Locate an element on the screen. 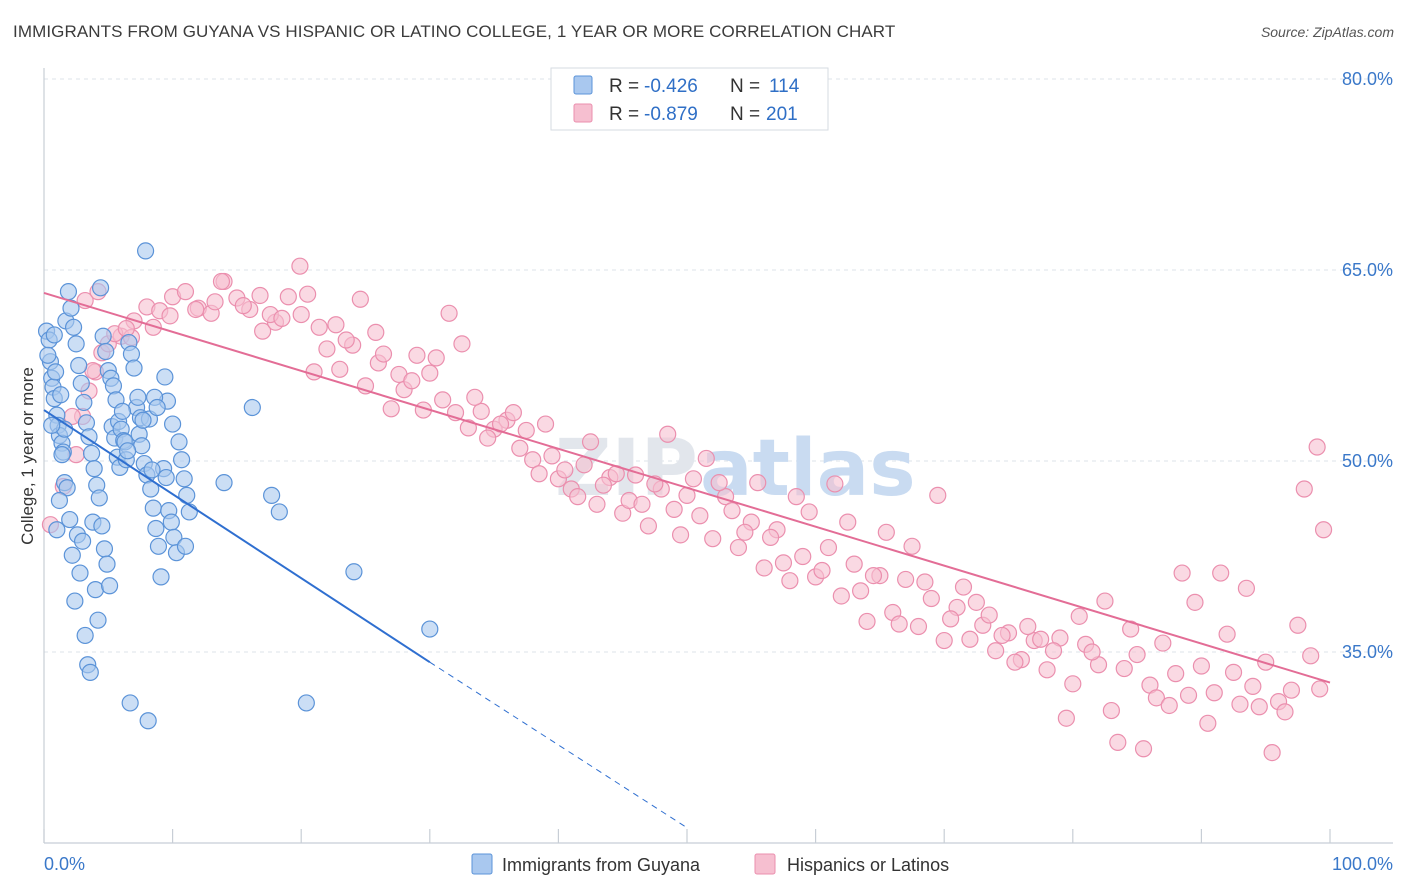 The width and height of the screenshot is (1406, 892). bottom-legend-swatch-blue is located at coordinates (482, 864).